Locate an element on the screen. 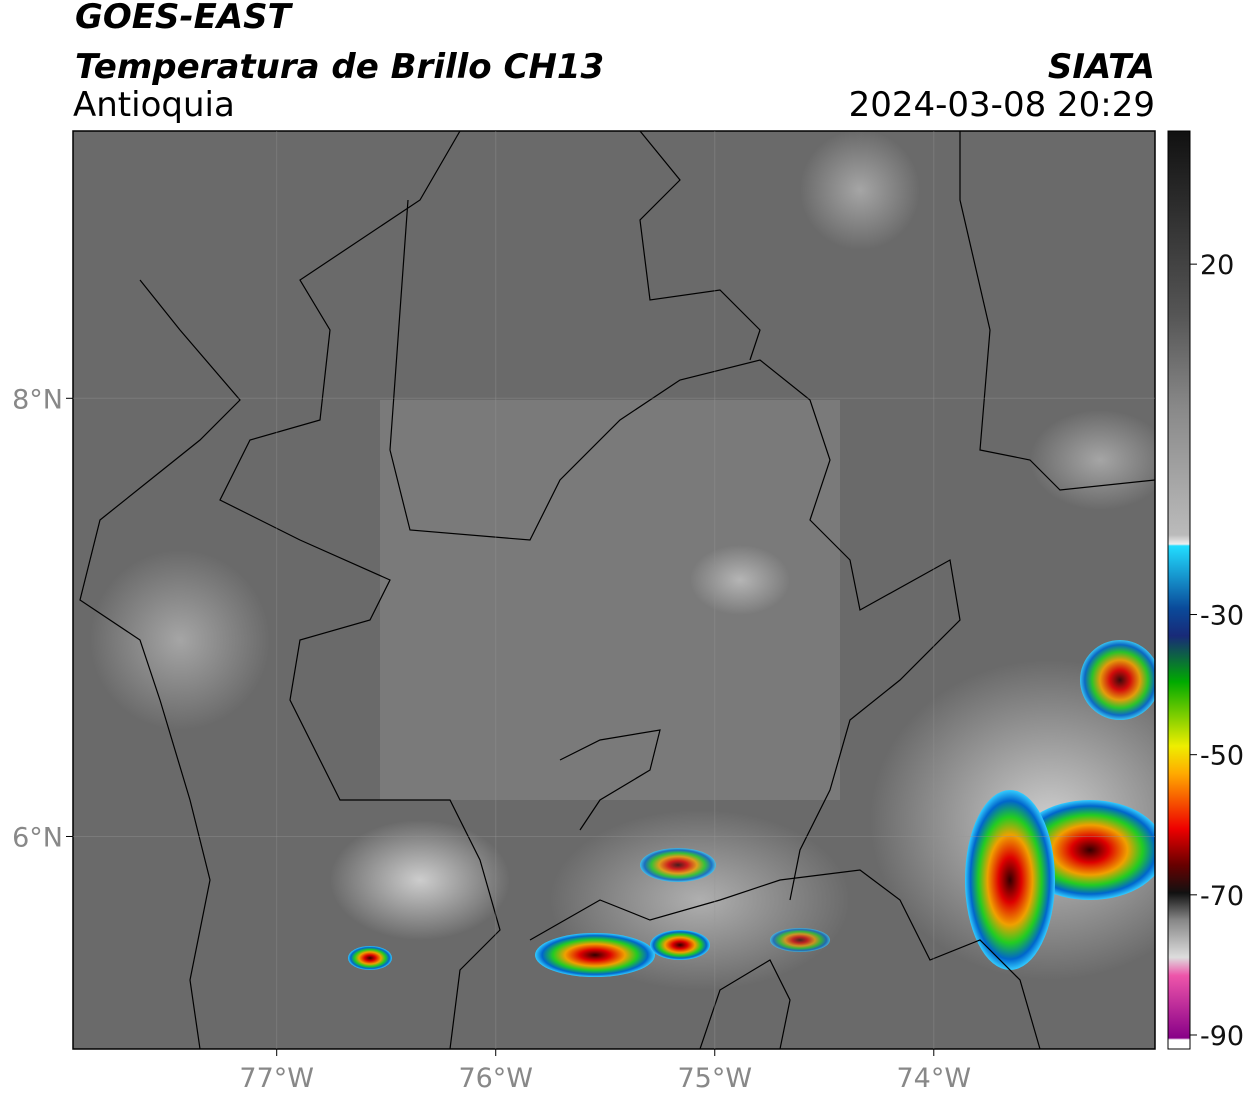  colorbar-tick-label: -30 is located at coordinates (1222, 616).